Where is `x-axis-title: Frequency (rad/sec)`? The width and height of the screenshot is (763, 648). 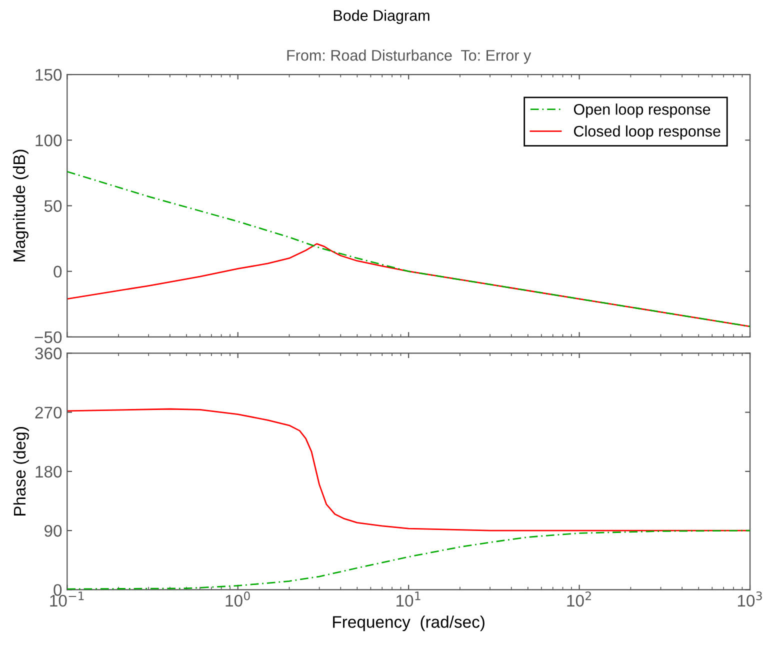
x-axis-title: Frequency (rad/sec) is located at coordinates (408, 624).